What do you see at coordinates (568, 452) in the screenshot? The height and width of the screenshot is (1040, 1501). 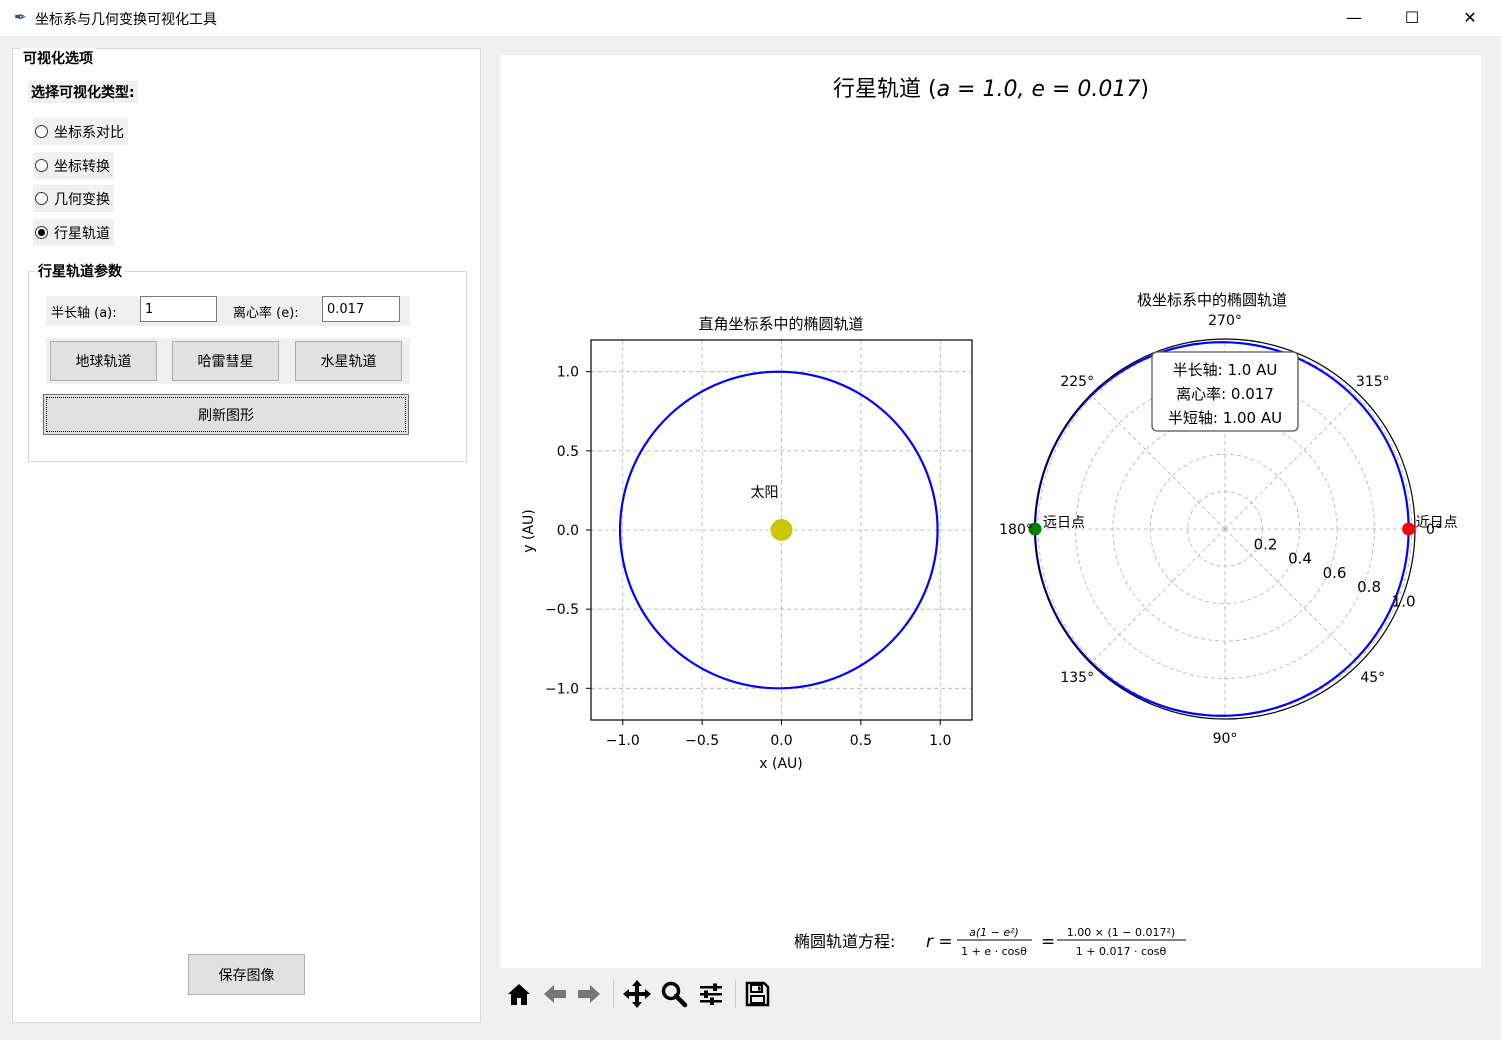 I see `y-tick-label: 0.5` at bounding box center [568, 452].